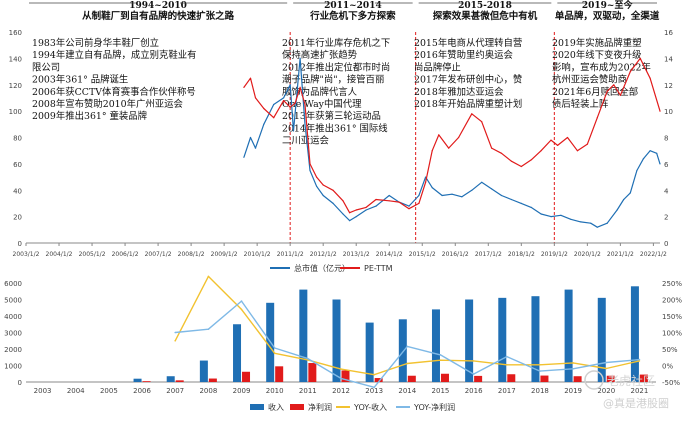  What do you see at coordinates (370, 407) in the screenshot?
I see `legend-label-yoy-revenue: YOY-收入` at bounding box center [370, 407].